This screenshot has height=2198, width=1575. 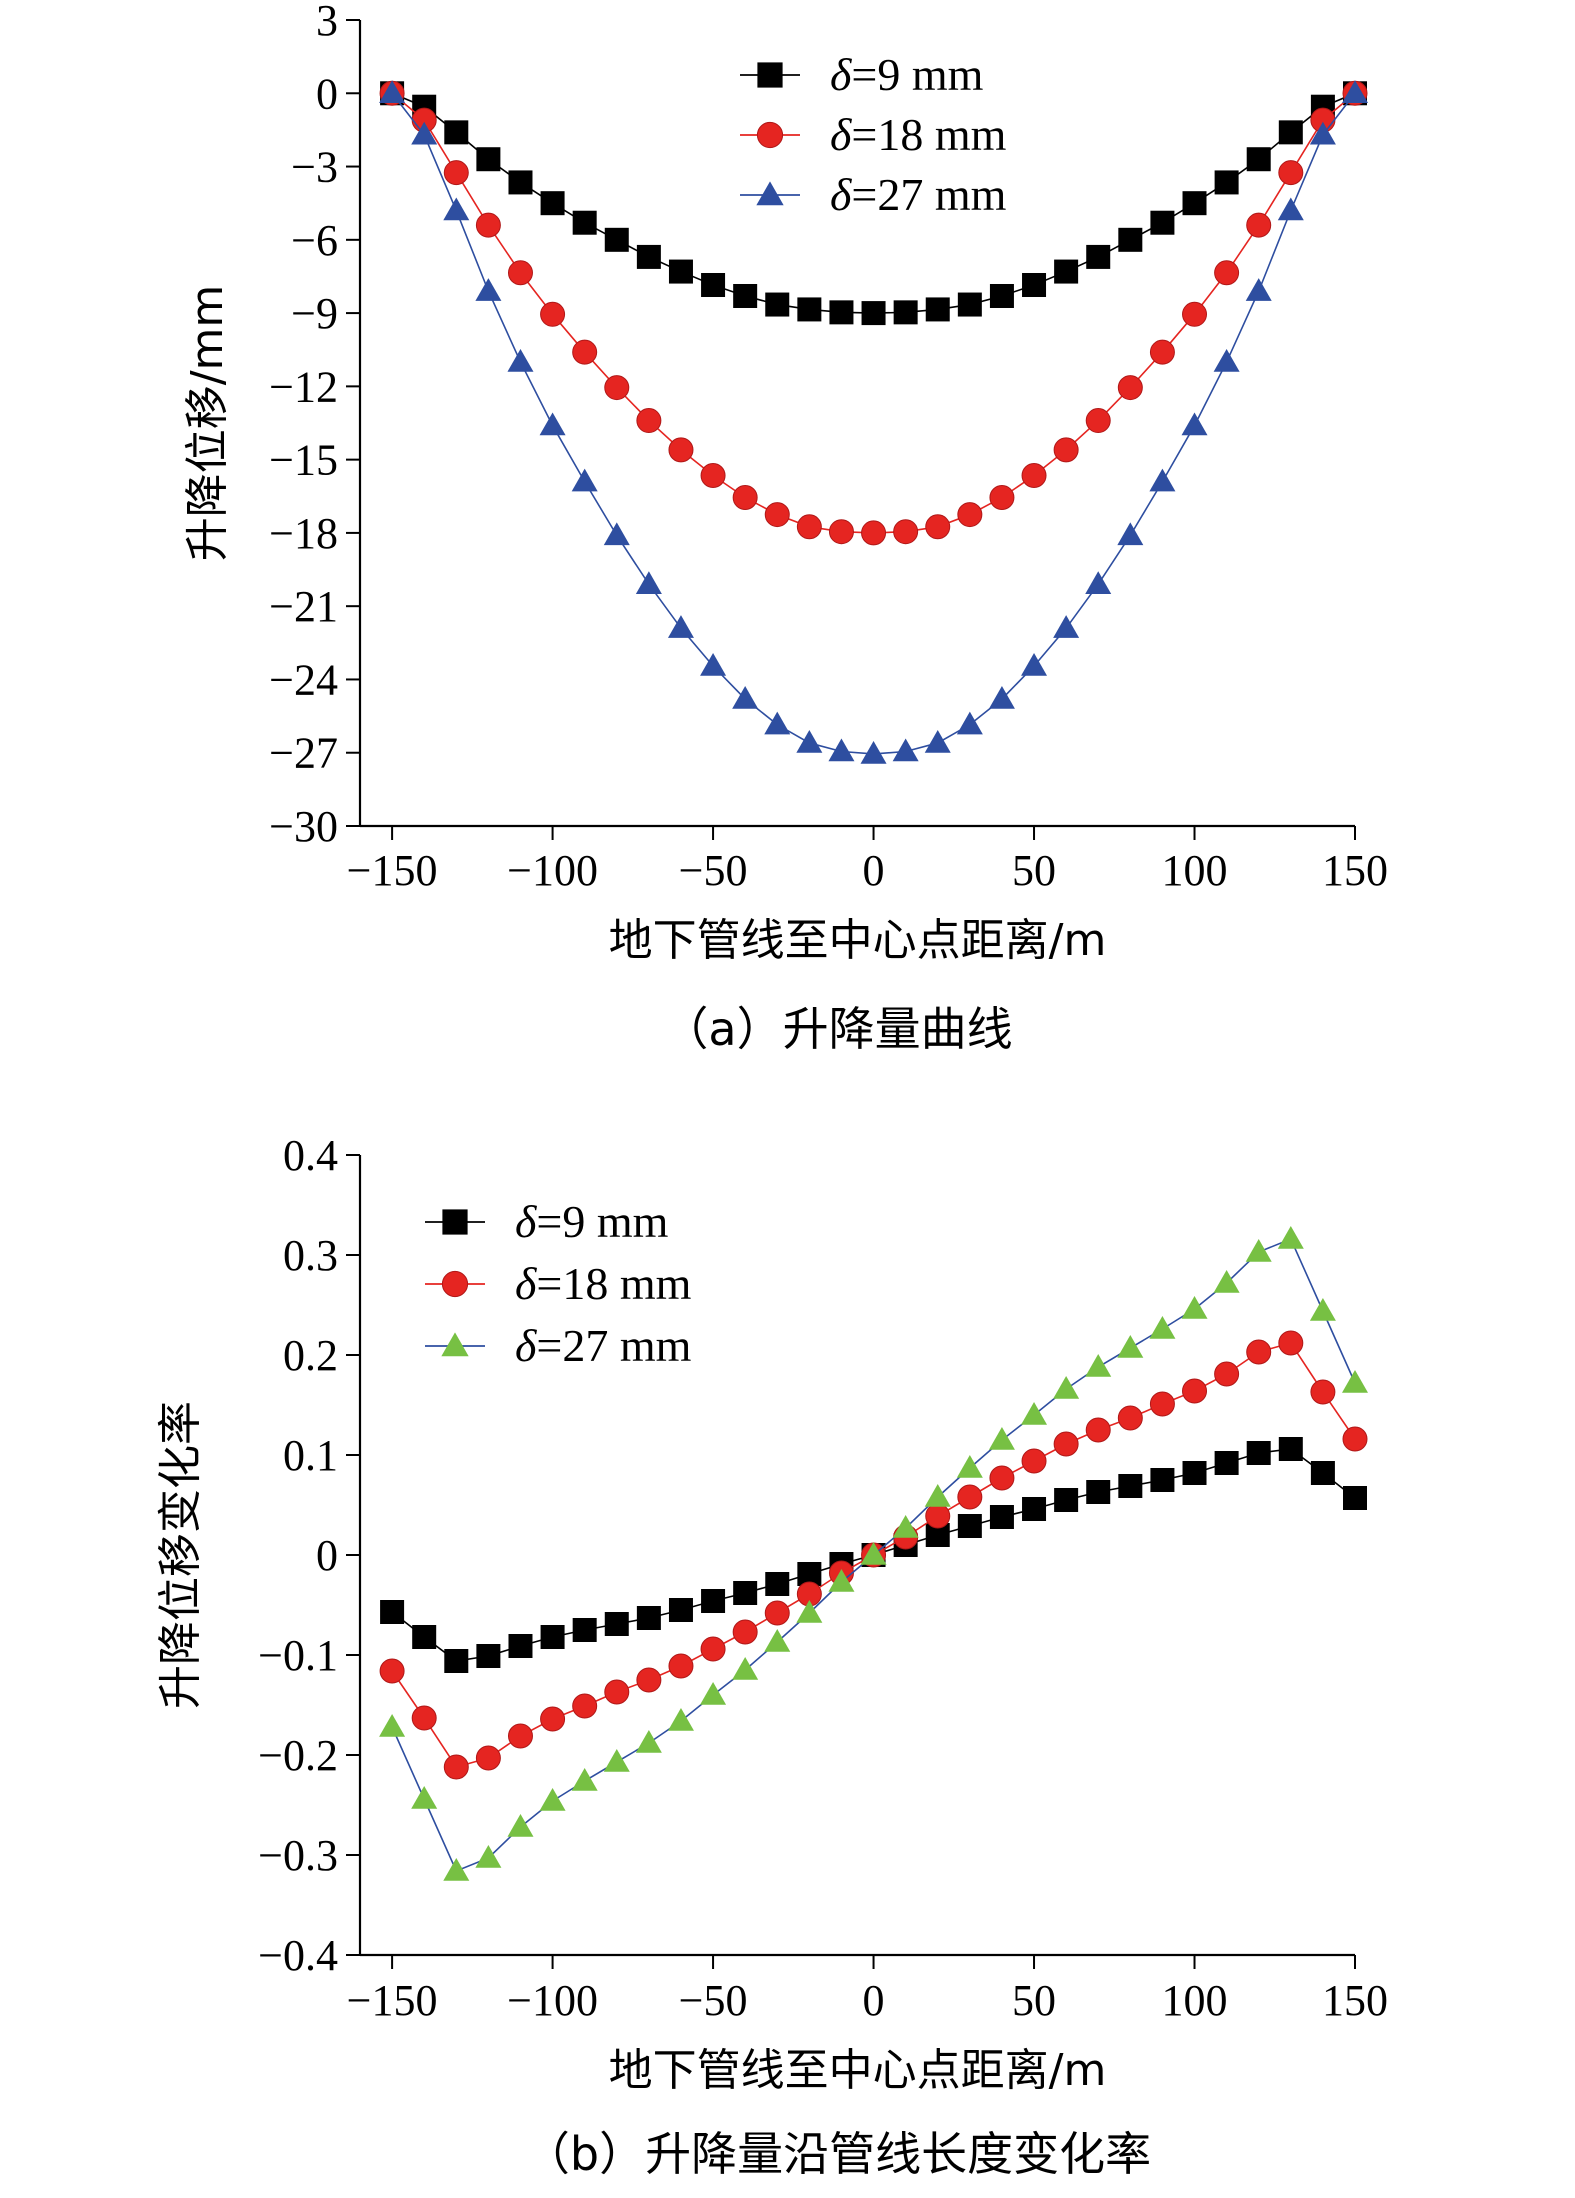 What do you see at coordinates (298, 1855) in the screenshot?
I see `y-tick-label: −0.3` at bounding box center [298, 1855].